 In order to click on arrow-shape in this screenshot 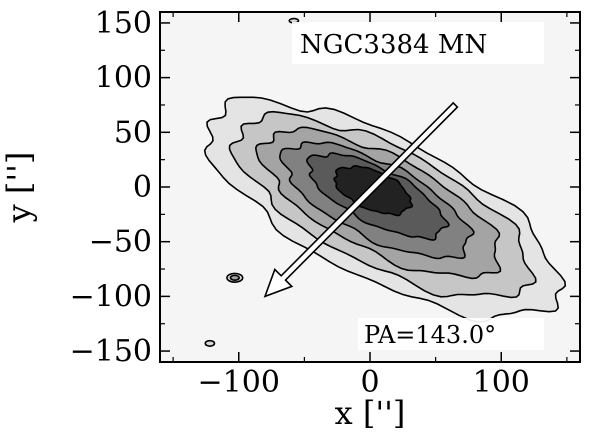, I will do `click(361, 199)`.